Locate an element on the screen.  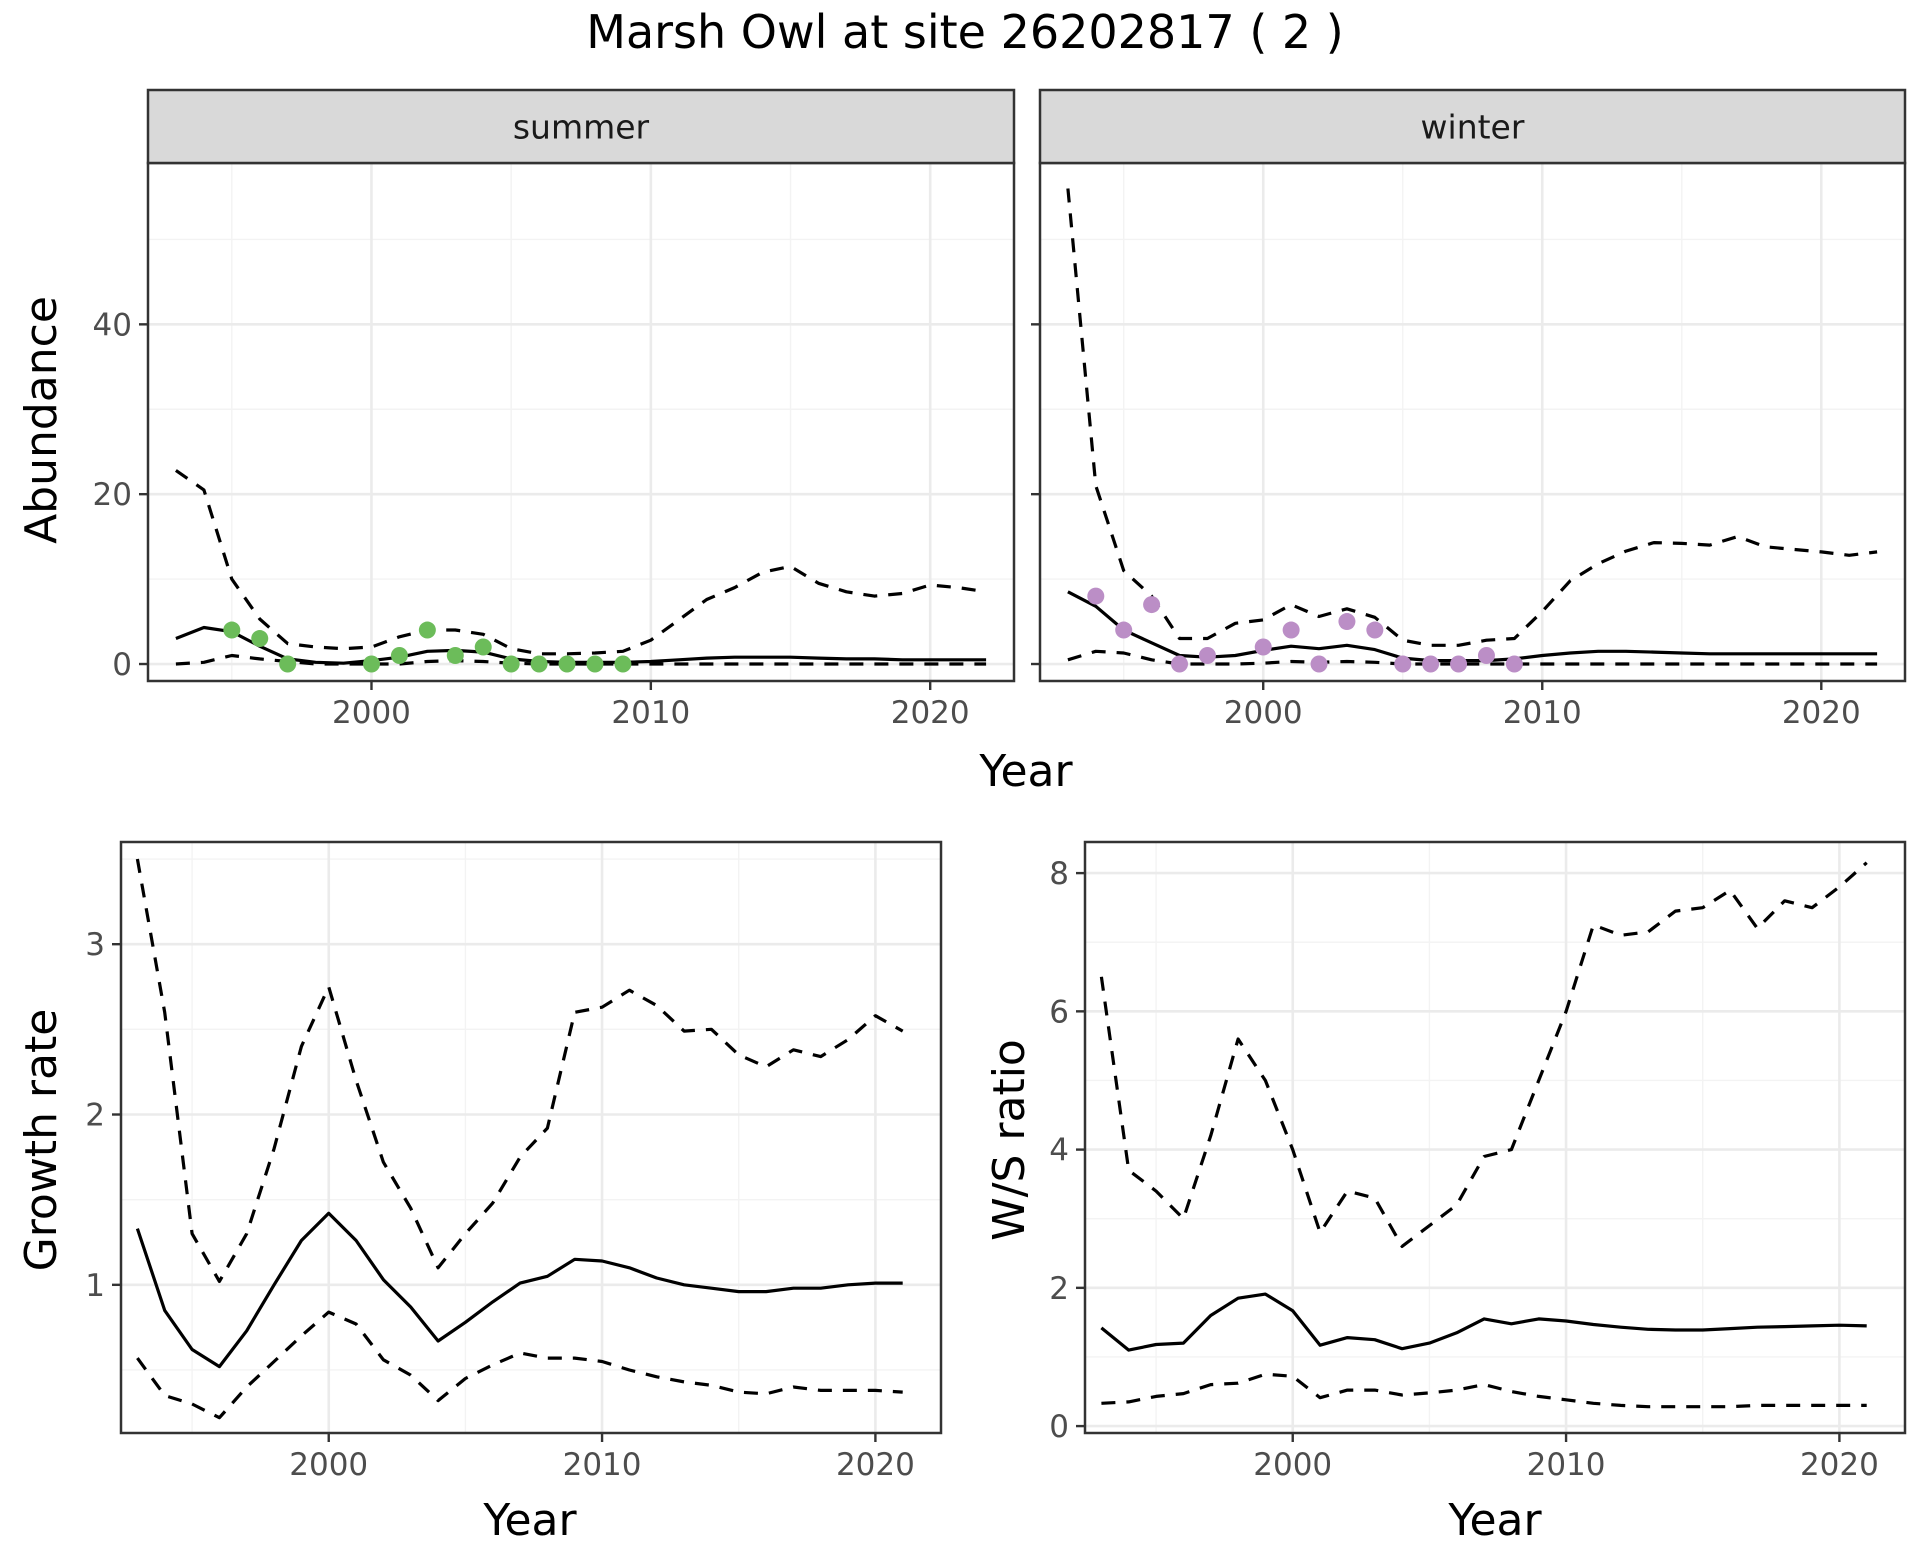
ws-x-tick-label: 2020 is located at coordinates (1839, 1465).